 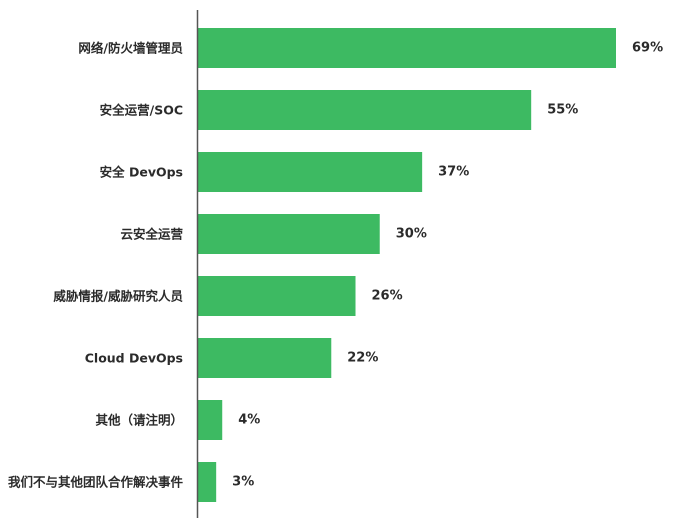 What do you see at coordinates (411, 234) in the screenshot?
I see `value-label-3: 30%` at bounding box center [411, 234].